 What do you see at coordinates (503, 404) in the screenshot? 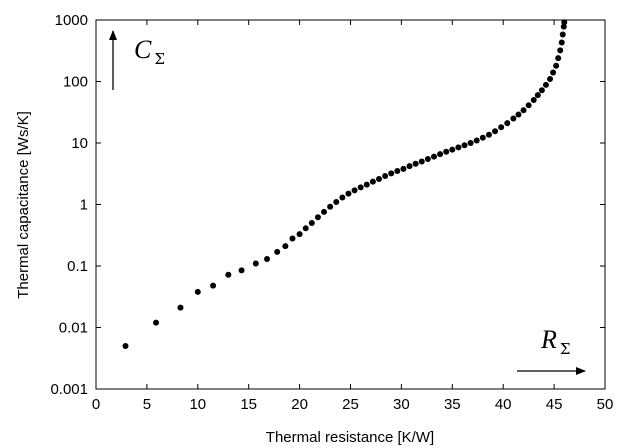
I see `x-tick-label: 40` at bounding box center [503, 404].